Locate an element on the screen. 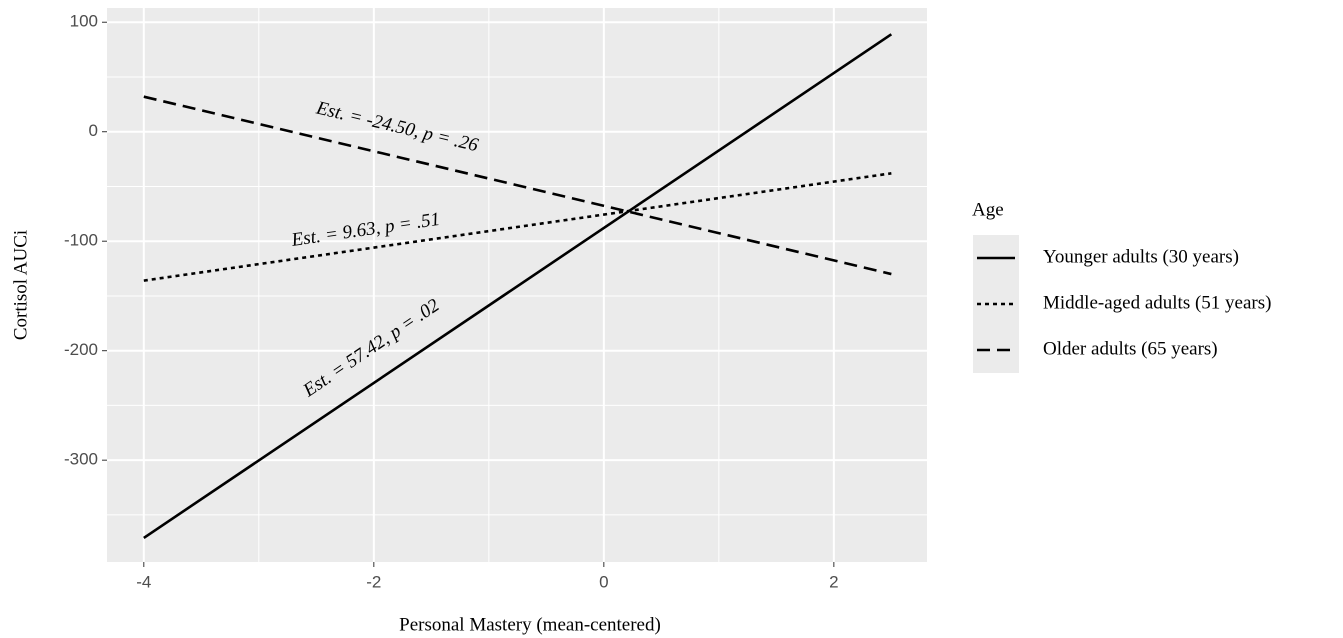  y-axis-title: Cortisol AUCi is located at coordinates (20, 285).